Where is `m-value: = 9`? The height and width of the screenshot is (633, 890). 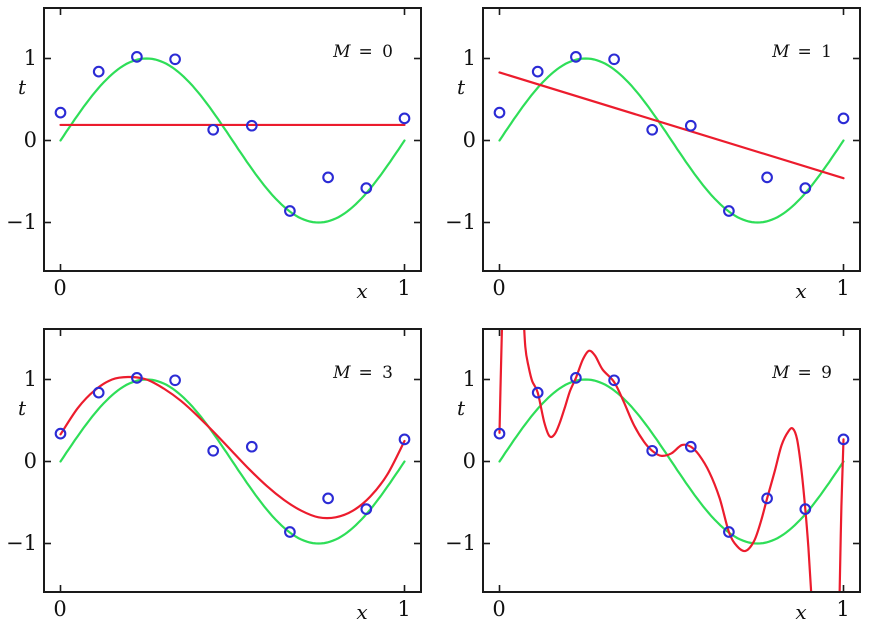
m-value: = 9 is located at coordinates (814, 373).